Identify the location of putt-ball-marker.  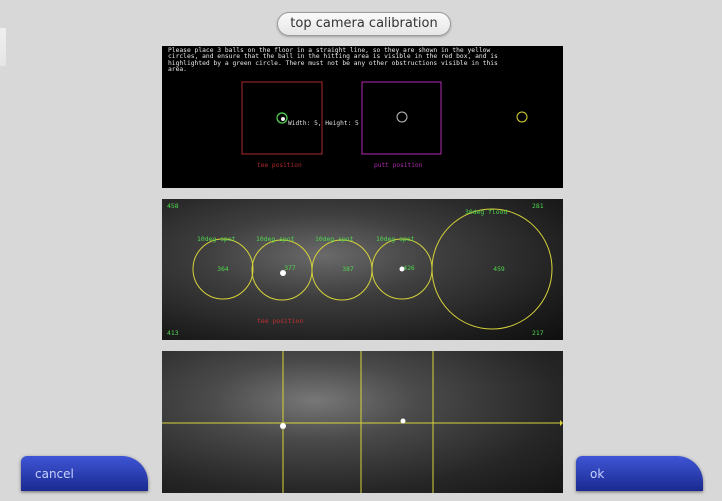
(402, 117).